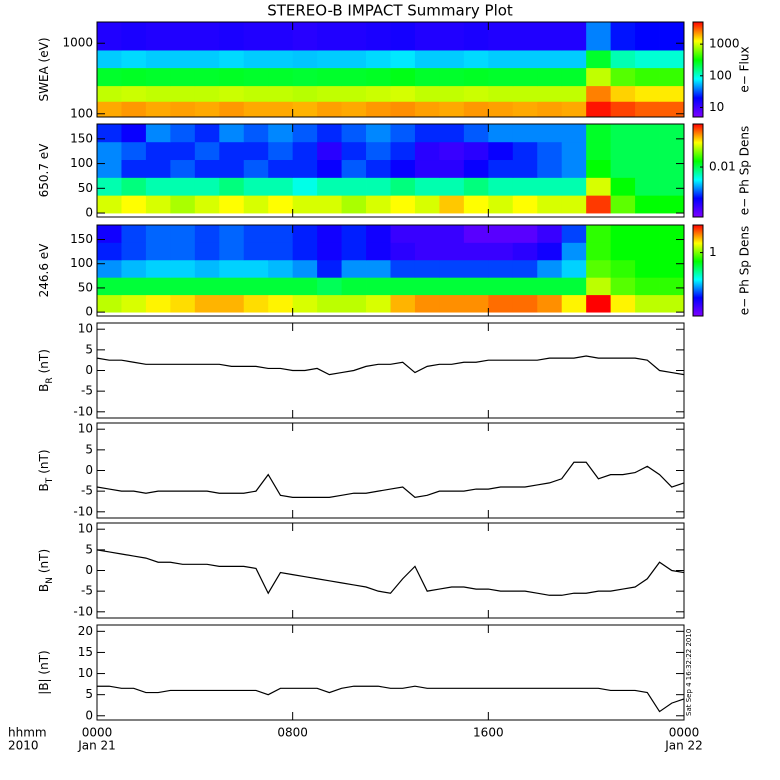 The width and height of the screenshot is (780, 780). I want to click on y-axis-label-sub: R, so click(50, 380).